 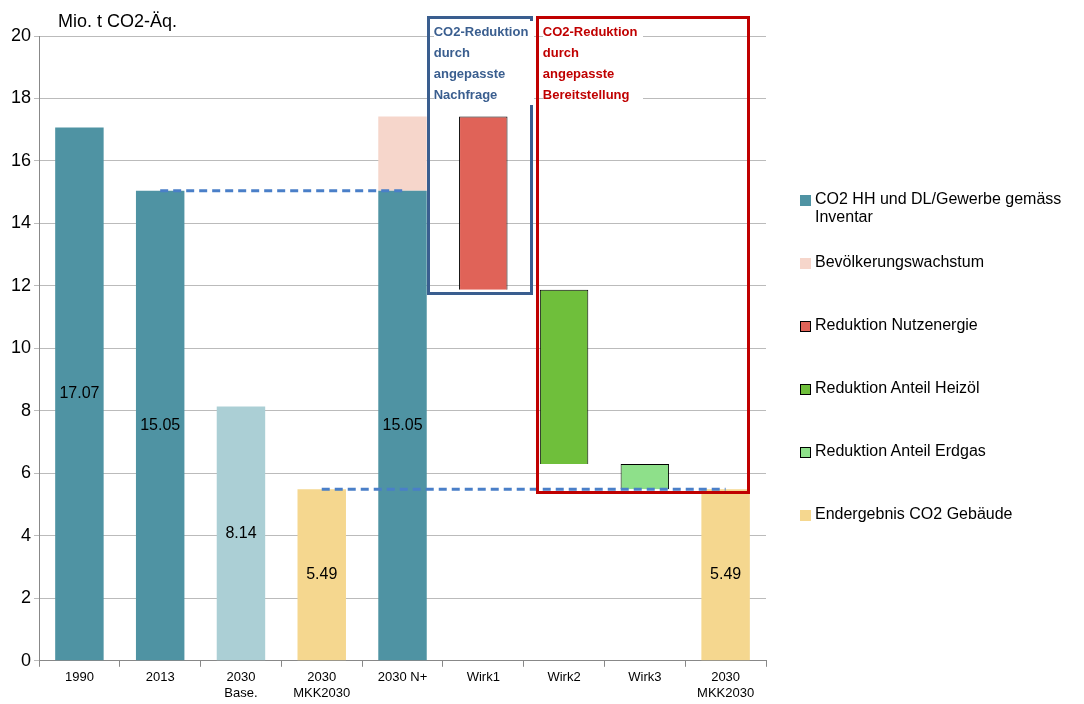 I want to click on annotation: CO2-Reduktion durch angepasste Nachfrage, so click(x=483, y=63).